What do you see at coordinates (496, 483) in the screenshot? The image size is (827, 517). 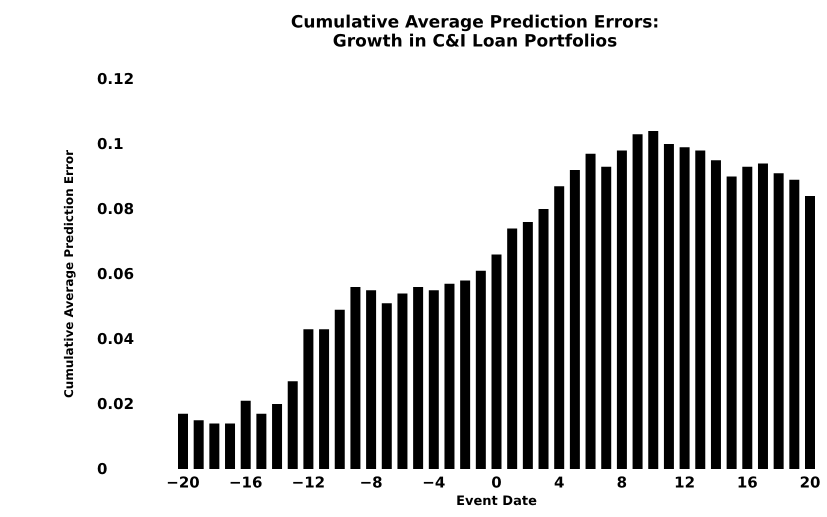 I see `x-tick-label: 0` at bounding box center [496, 483].